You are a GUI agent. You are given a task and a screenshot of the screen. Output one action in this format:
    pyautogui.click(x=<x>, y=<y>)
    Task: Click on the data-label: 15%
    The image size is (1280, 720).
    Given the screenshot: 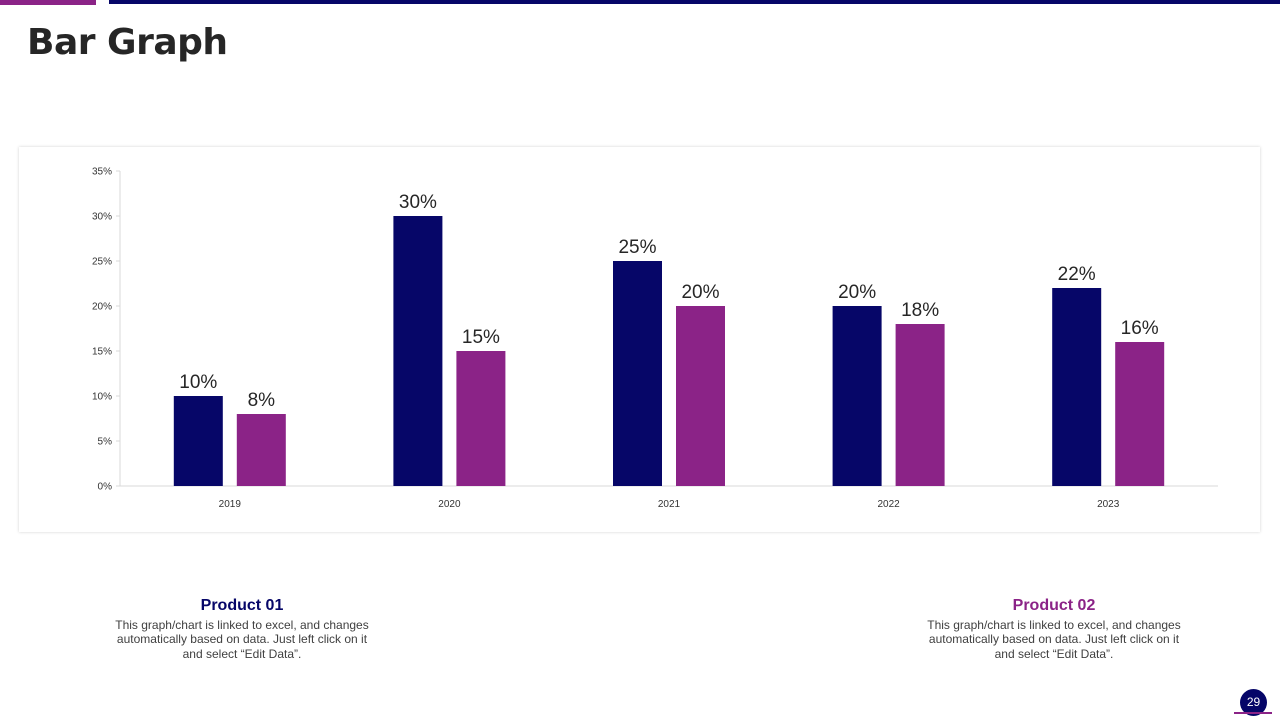 What is the action you would take?
    pyautogui.click(x=481, y=337)
    